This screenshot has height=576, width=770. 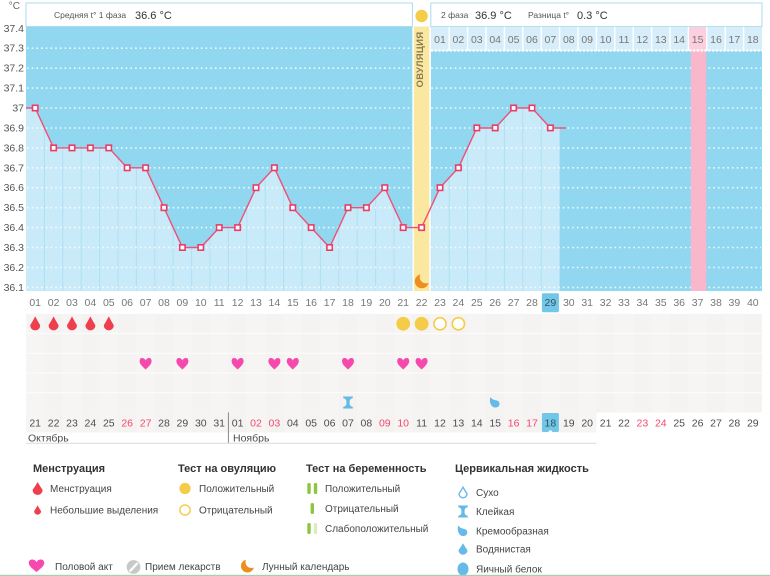 I want to click on svg-text: Сухо, so click(x=487, y=493).